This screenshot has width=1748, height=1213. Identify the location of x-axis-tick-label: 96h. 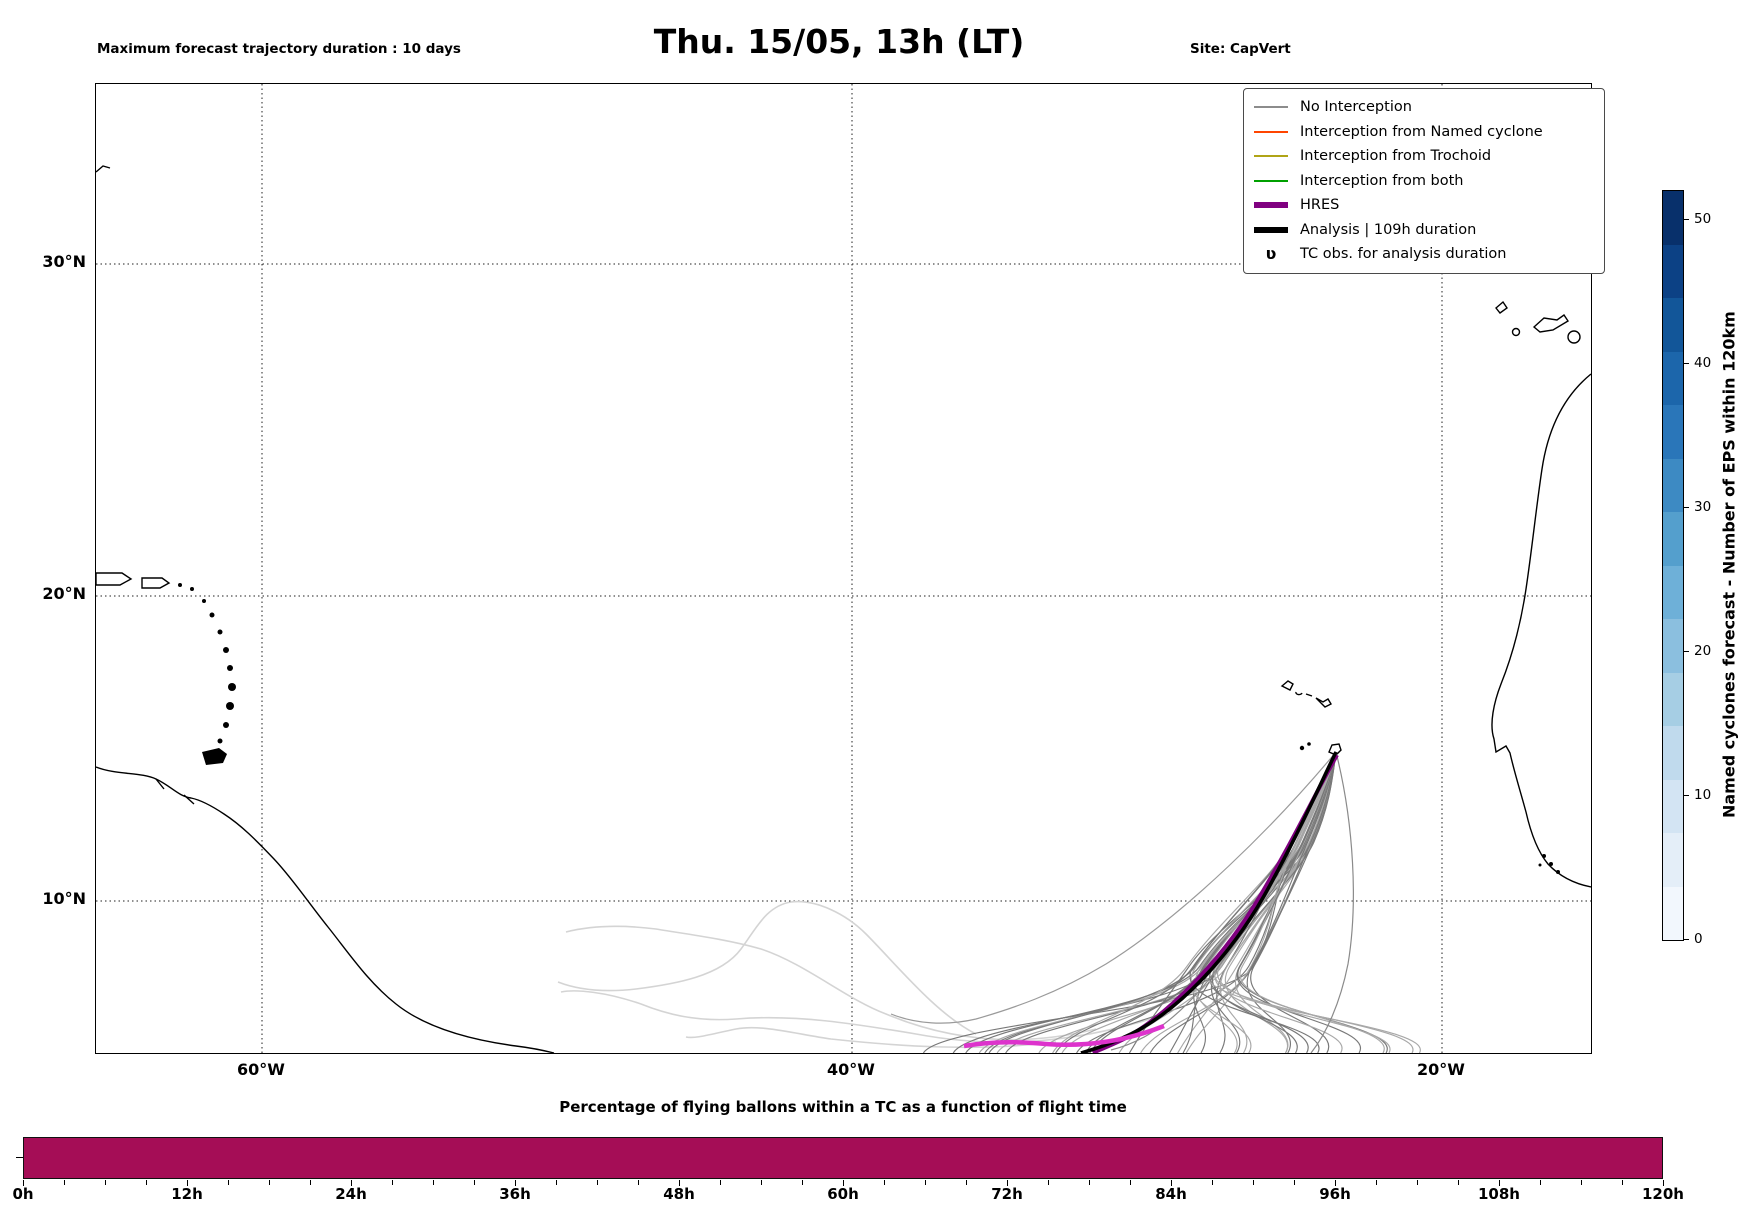
(1335, 1194).